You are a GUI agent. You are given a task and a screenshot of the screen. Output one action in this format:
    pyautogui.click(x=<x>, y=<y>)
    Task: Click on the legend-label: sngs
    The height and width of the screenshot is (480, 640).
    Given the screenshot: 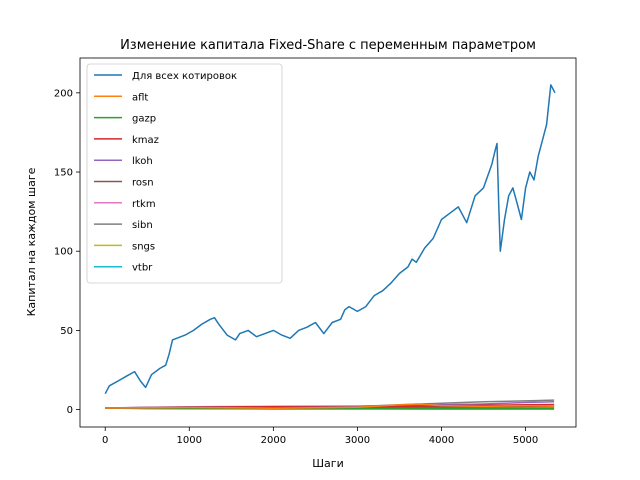 What is the action you would take?
    pyautogui.click(x=143, y=246)
    